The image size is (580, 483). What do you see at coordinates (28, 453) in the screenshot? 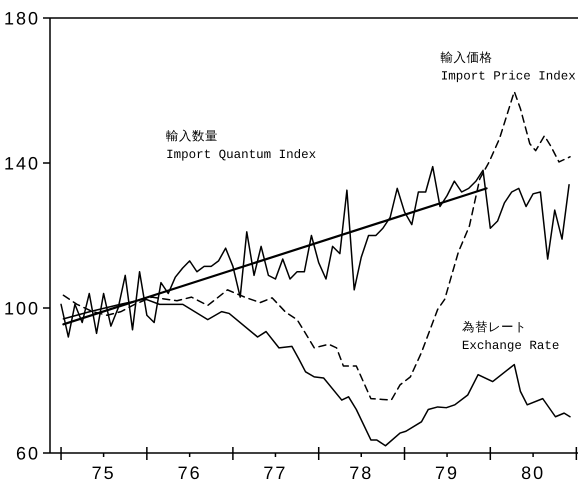
I see `y-tick-label: 60` at bounding box center [28, 453].